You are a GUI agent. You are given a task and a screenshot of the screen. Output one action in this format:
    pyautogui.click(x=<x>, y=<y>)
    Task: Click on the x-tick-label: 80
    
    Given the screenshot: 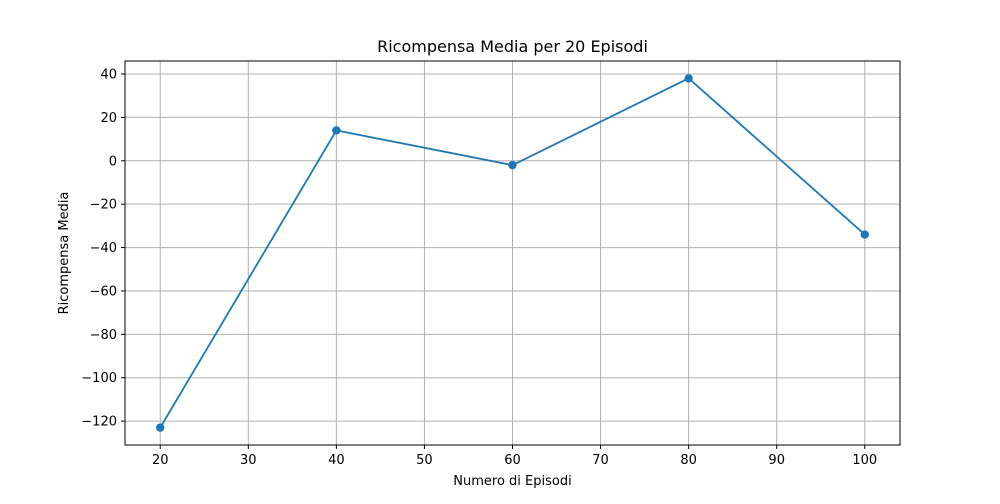 What is the action you would take?
    pyautogui.click(x=688, y=460)
    